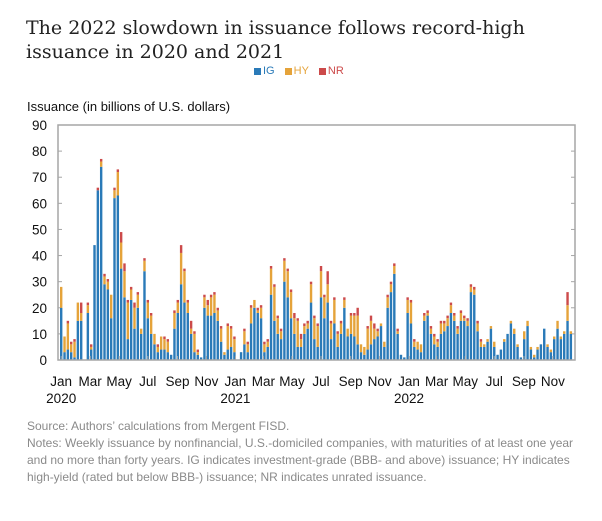  Describe the element at coordinates (39, 203) in the screenshot. I see `y-tick-label: 60` at that location.